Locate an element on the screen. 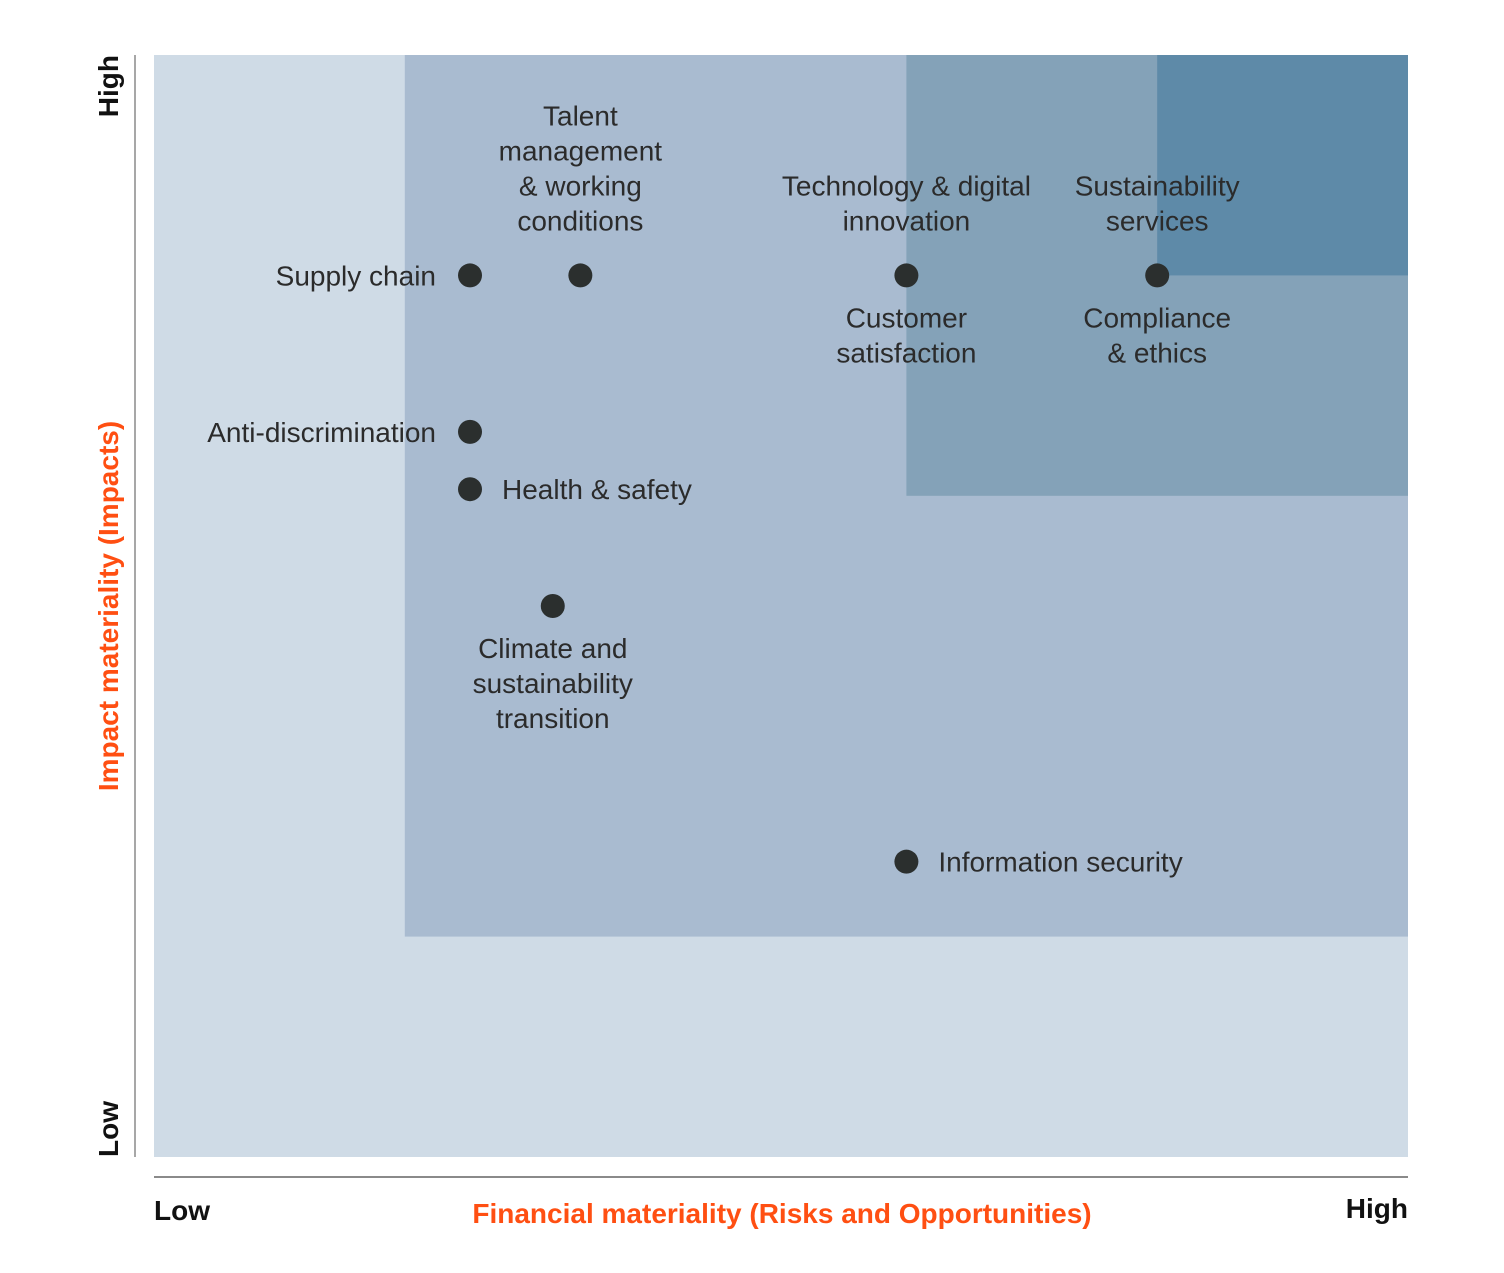 The image size is (1504, 1273). point-label: Health & safety is located at coordinates (597, 489).